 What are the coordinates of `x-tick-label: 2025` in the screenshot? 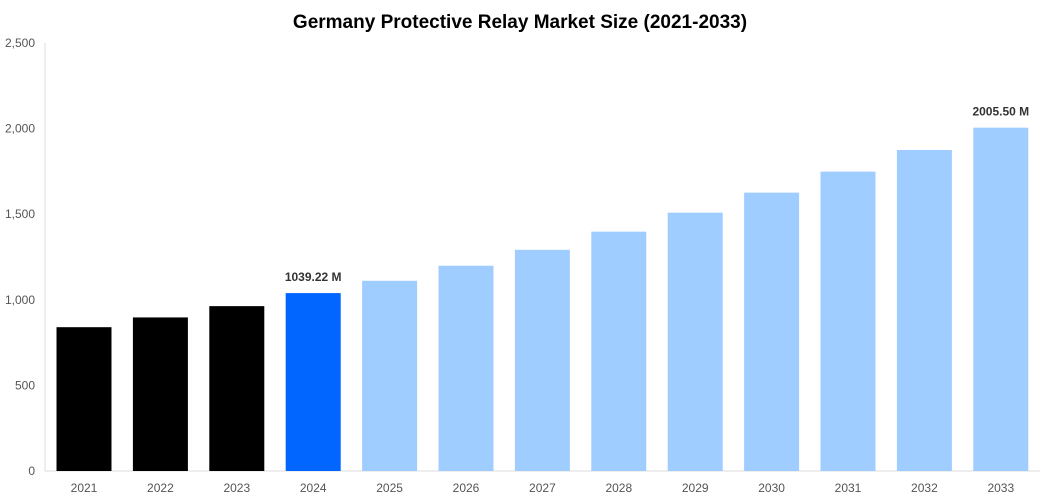 It's located at (389, 488).